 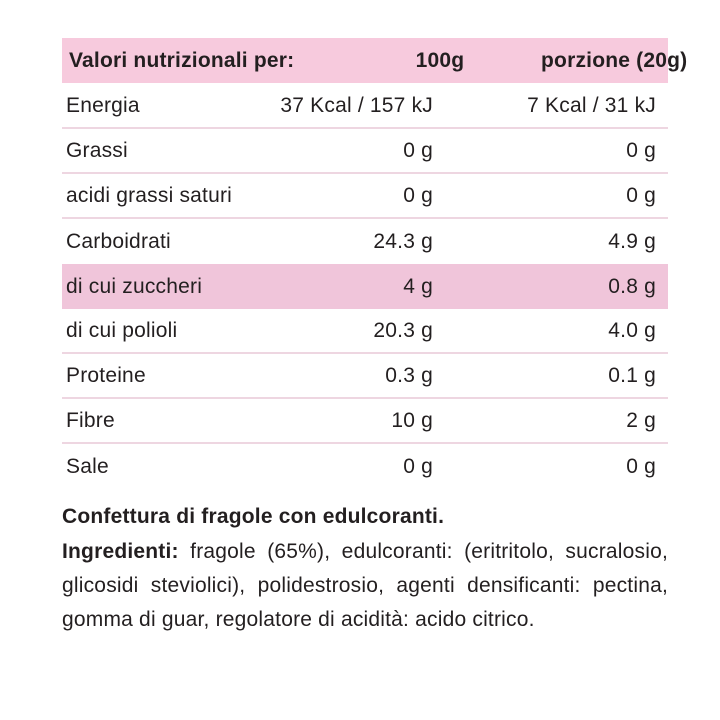 I want to click on table-row: Energia 37 Kcal / 157 kJ 7 Kcal / 31 kJ, so click(x=365, y=106).